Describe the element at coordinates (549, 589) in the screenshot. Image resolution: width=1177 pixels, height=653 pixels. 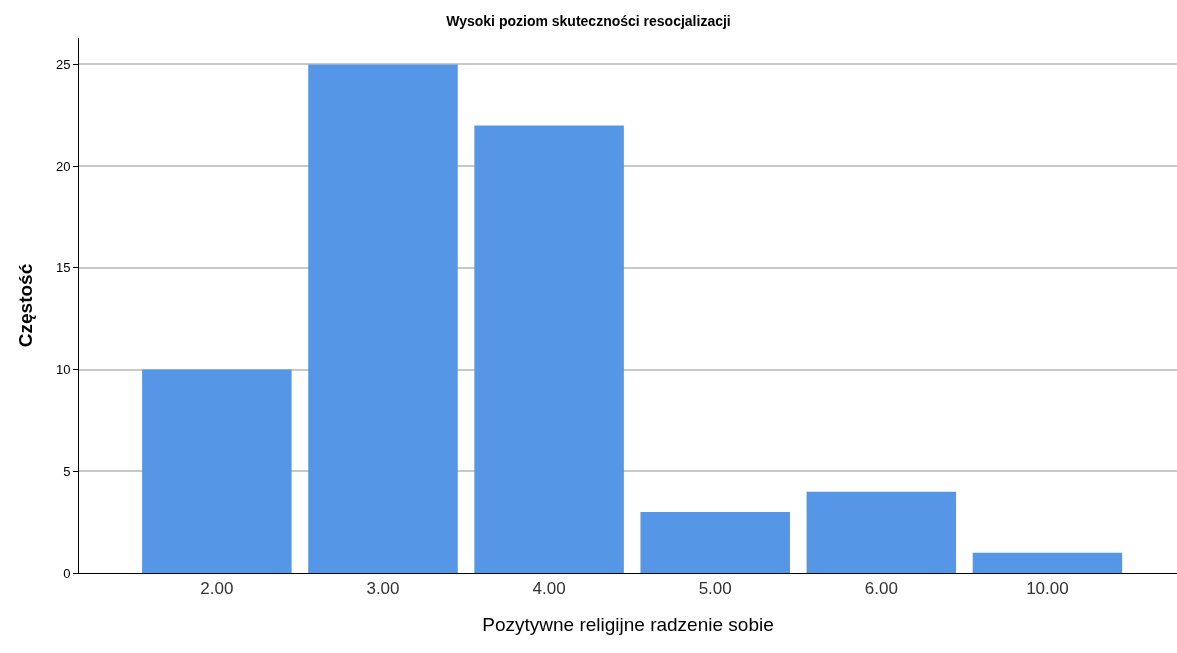
I see `x-tick-label: 4.00` at that location.